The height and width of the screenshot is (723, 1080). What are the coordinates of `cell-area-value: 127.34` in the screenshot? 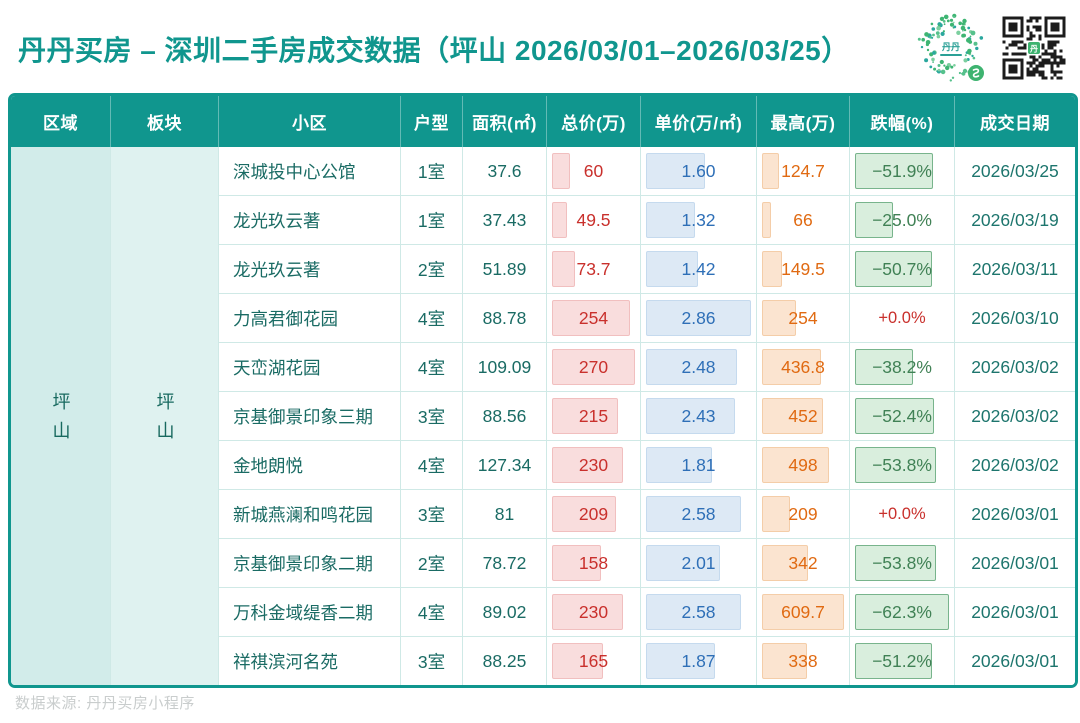 It's located at (504, 464).